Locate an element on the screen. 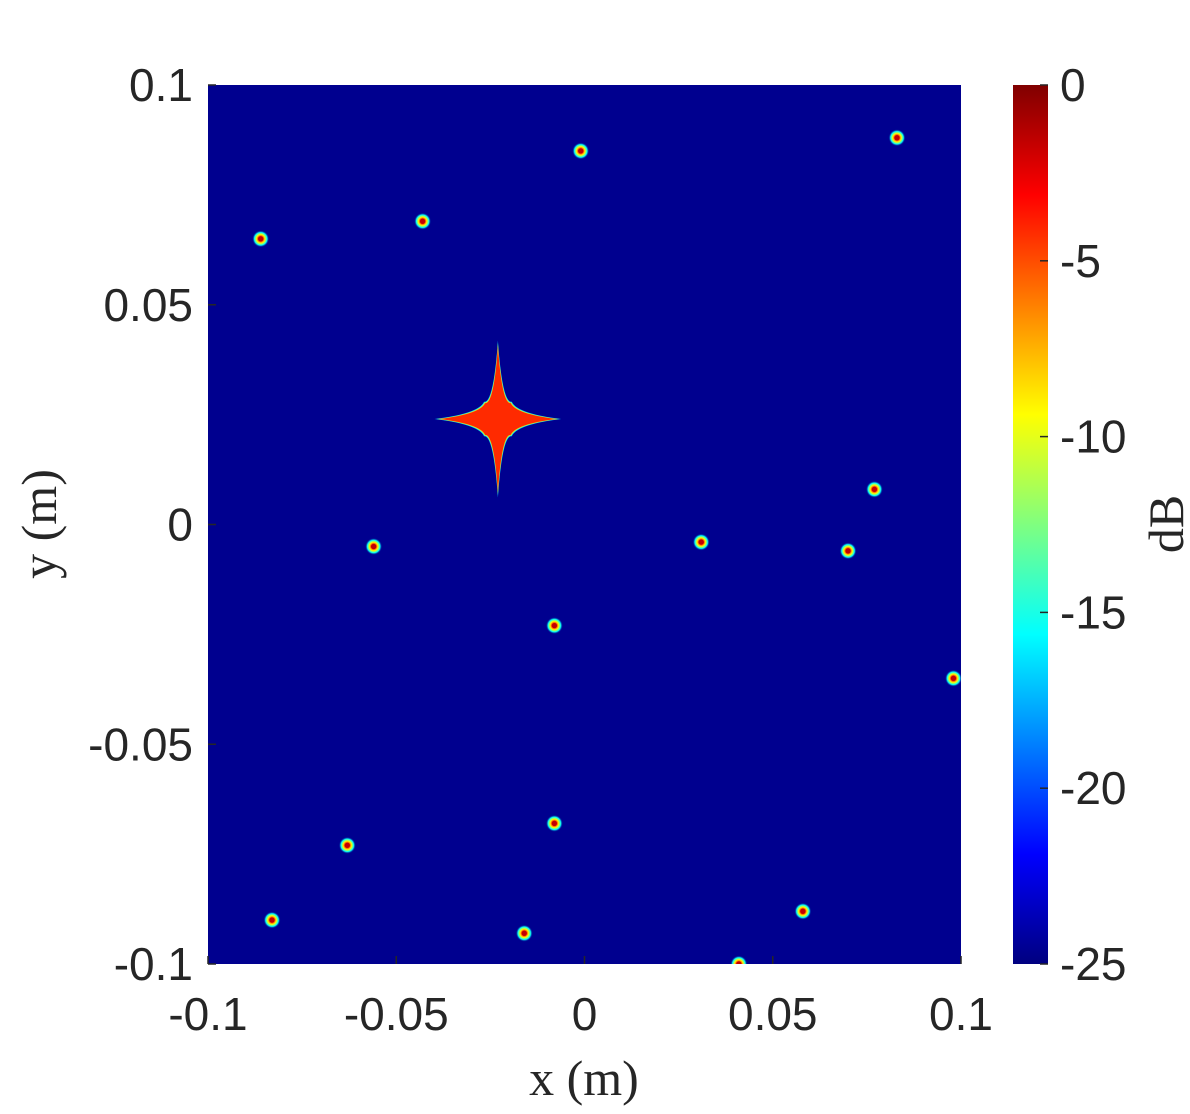 This screenshot has width=1190, height=1114. y-axis-label: y (m) is located at coordinates (39, 524).